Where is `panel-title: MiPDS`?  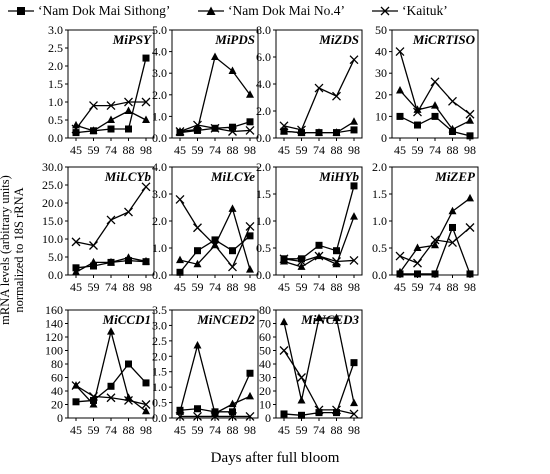
panel-title: MiPDS is located at coordinates (234, 39).